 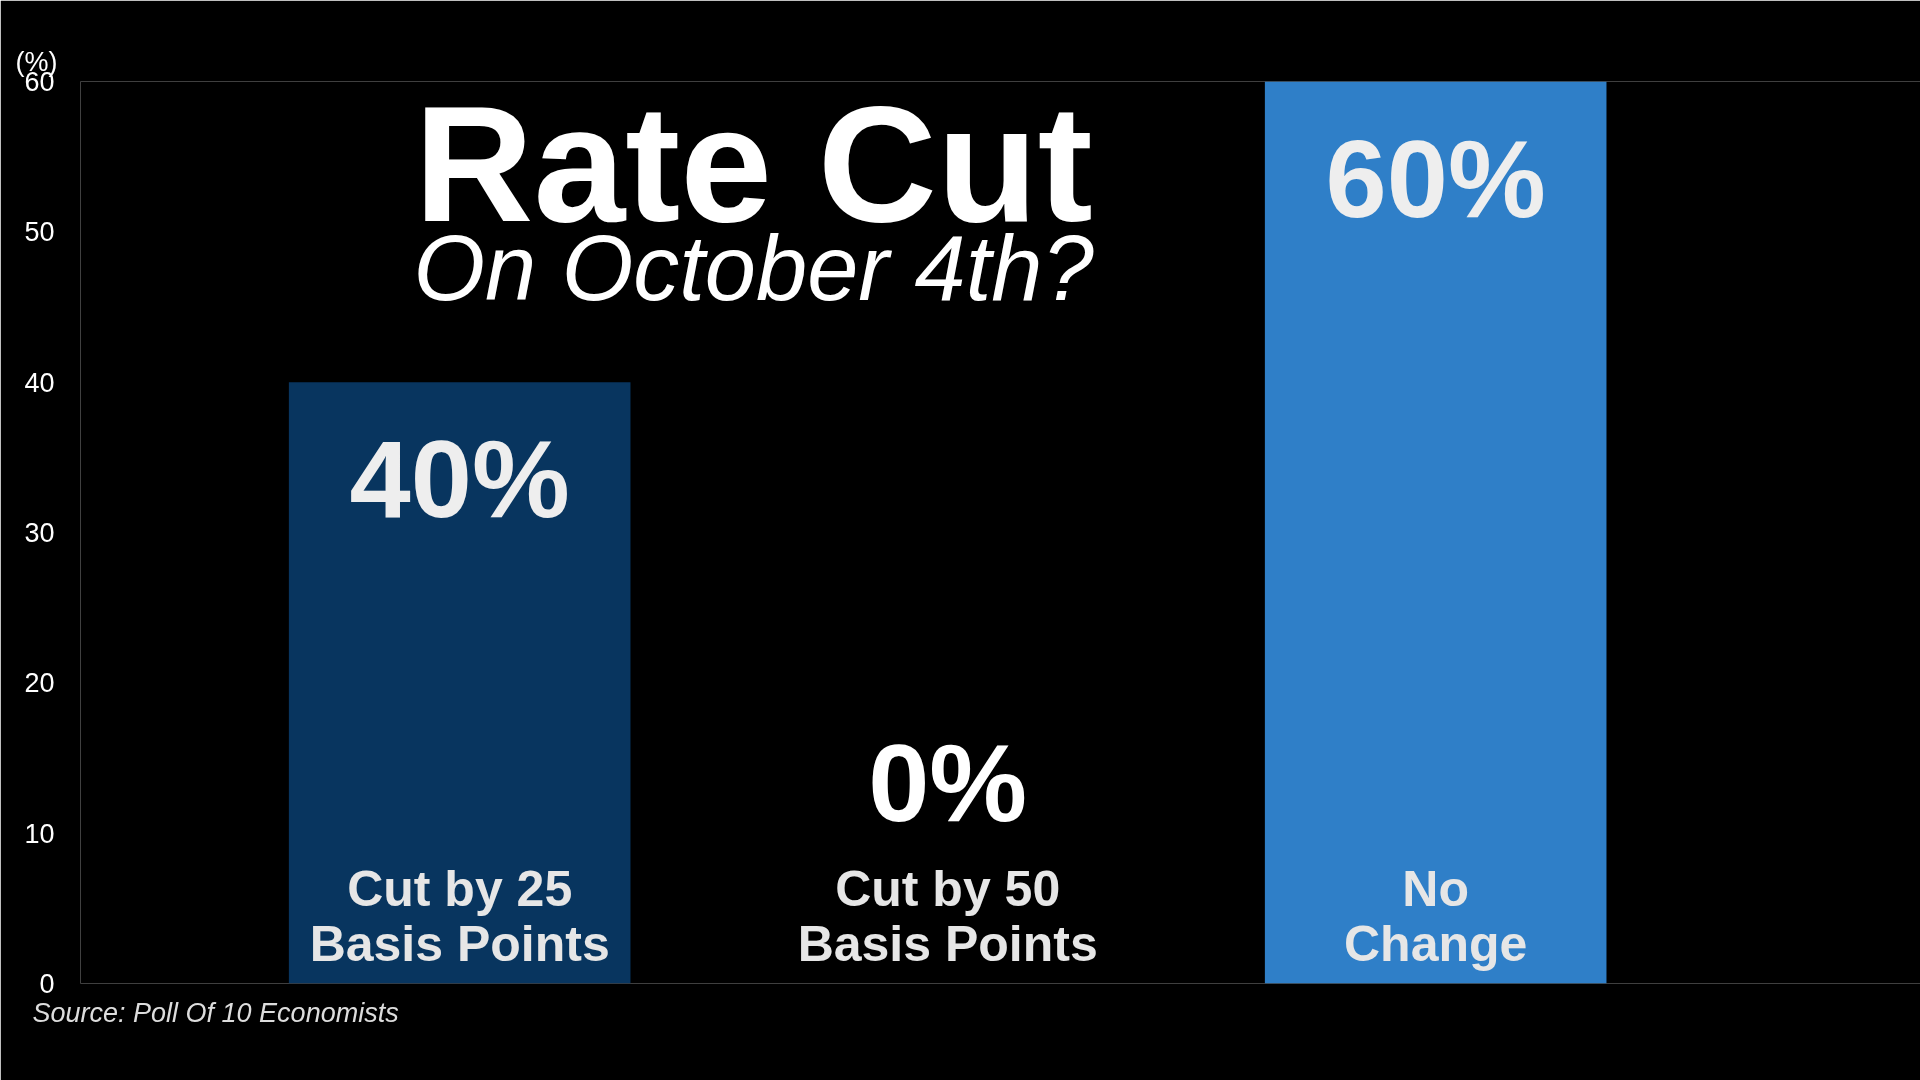 What do you see at coordinates (39, 382) in the screenshot?
I see `y-tick-label: 40` at bounding box center [39, 382].